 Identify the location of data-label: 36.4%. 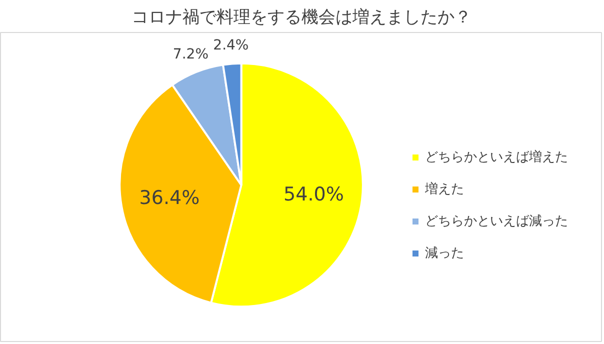
(169, 198).